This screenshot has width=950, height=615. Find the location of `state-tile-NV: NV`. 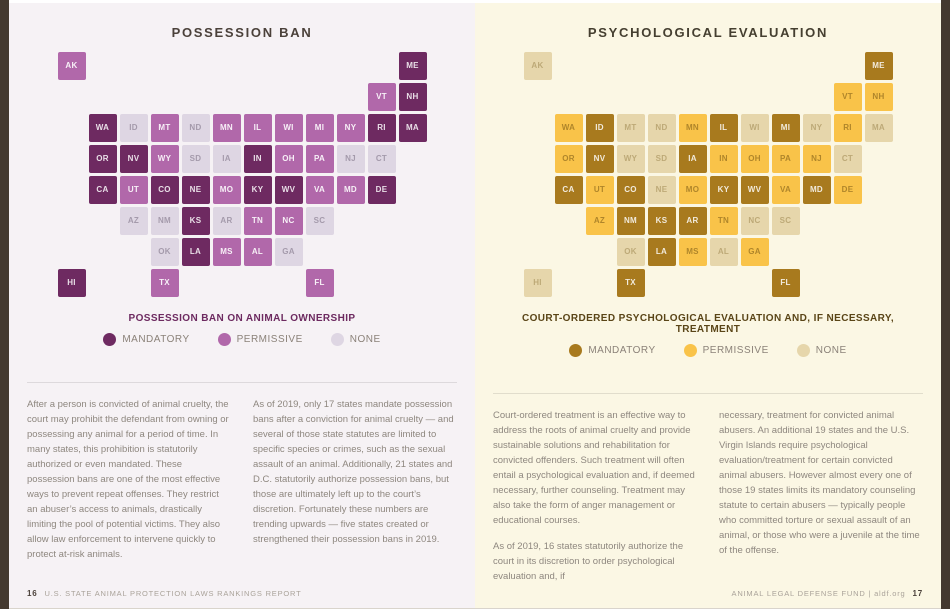

state-tile-NV: NV is located at coordinates (133, 159).